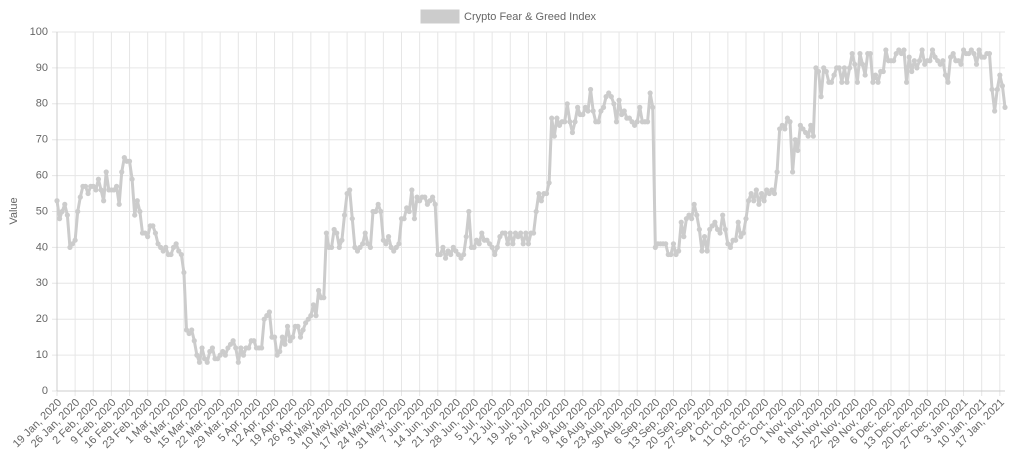 The width and height of the screenshot is (1024, 470). I want to click on y-tick-label: 10, so click(42, 355).